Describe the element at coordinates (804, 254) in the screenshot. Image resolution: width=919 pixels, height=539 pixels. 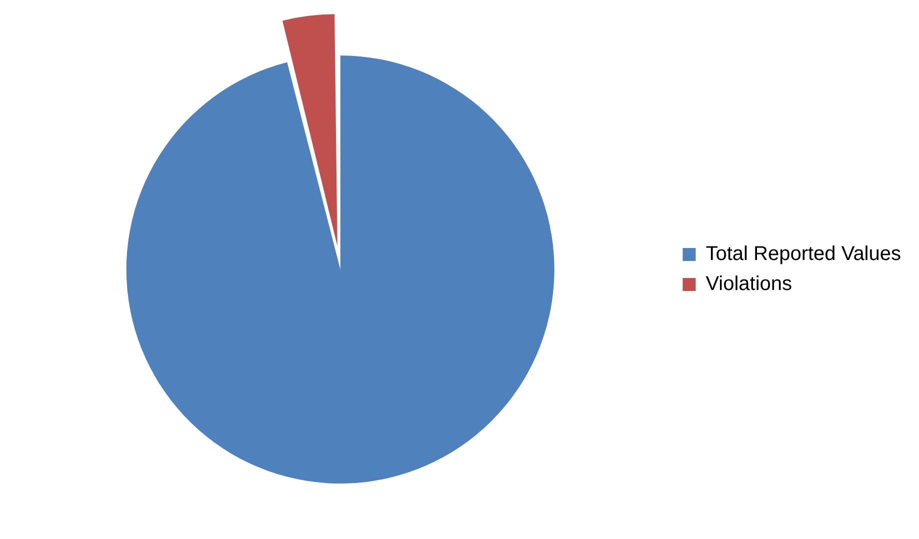
I see `legend-label: Total Reported Values` at that location.